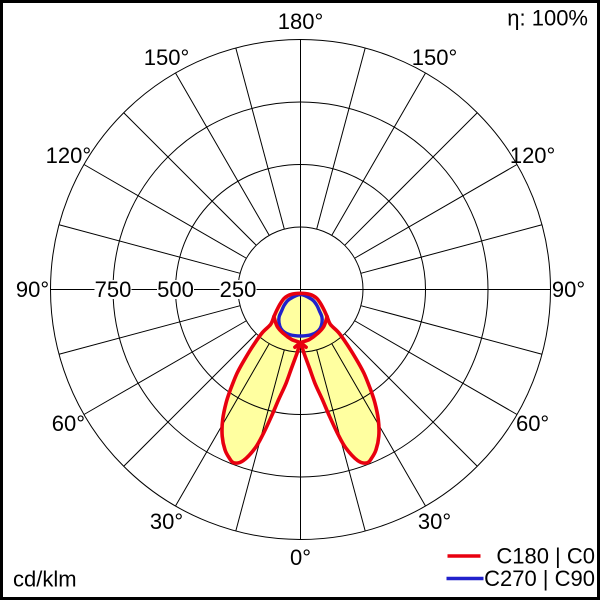  I want to click on legend-label: C270 | C90, so click(539, 578).